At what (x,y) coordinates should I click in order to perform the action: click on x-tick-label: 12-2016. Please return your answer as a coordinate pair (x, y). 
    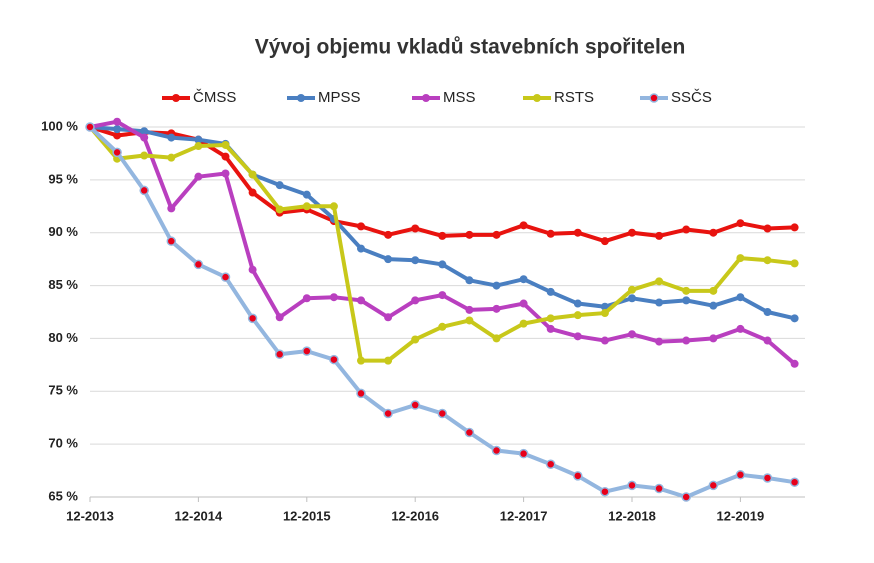
    Looking at the image, I should click on (415, 515).